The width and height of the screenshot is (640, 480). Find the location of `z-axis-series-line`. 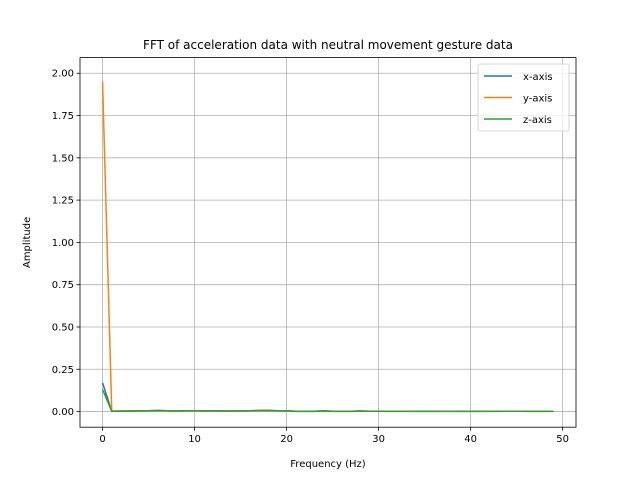

z-axis-series-line is located at coordinates (327, 401).